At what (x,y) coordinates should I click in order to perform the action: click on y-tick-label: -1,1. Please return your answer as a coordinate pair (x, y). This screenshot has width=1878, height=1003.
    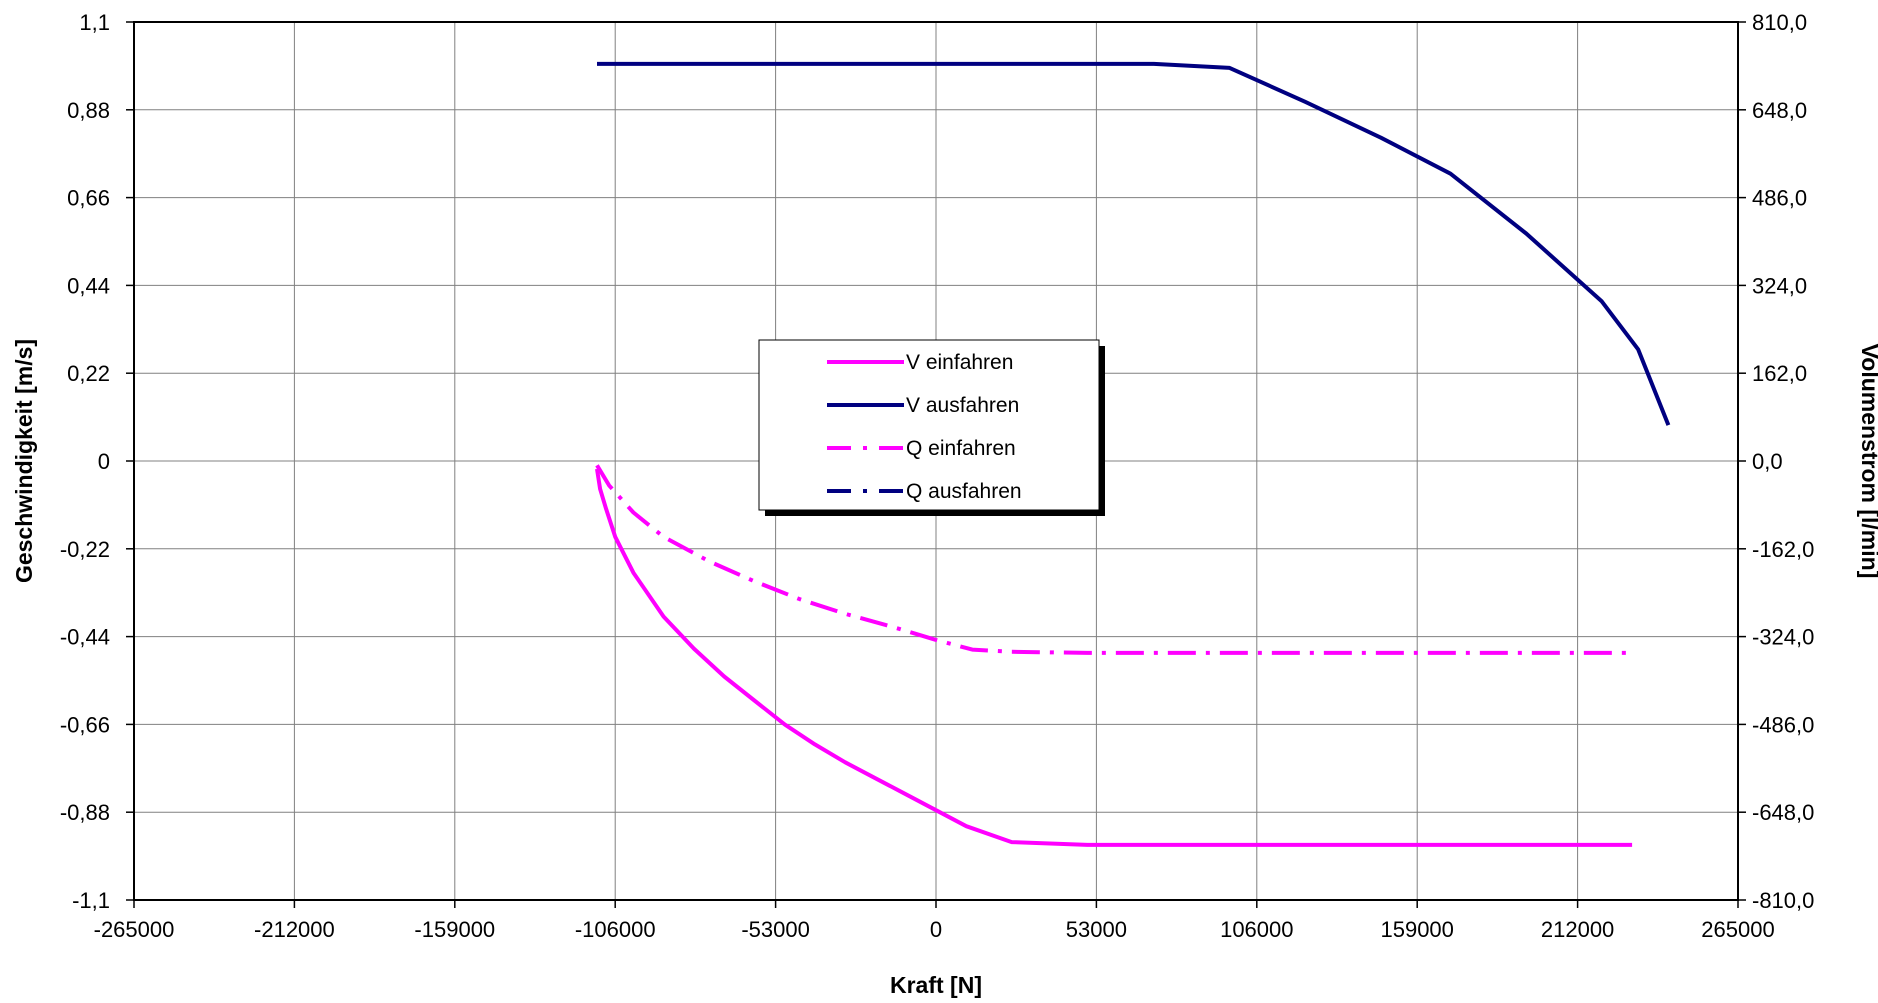
    Looking at the image, I should click on (91, 900).